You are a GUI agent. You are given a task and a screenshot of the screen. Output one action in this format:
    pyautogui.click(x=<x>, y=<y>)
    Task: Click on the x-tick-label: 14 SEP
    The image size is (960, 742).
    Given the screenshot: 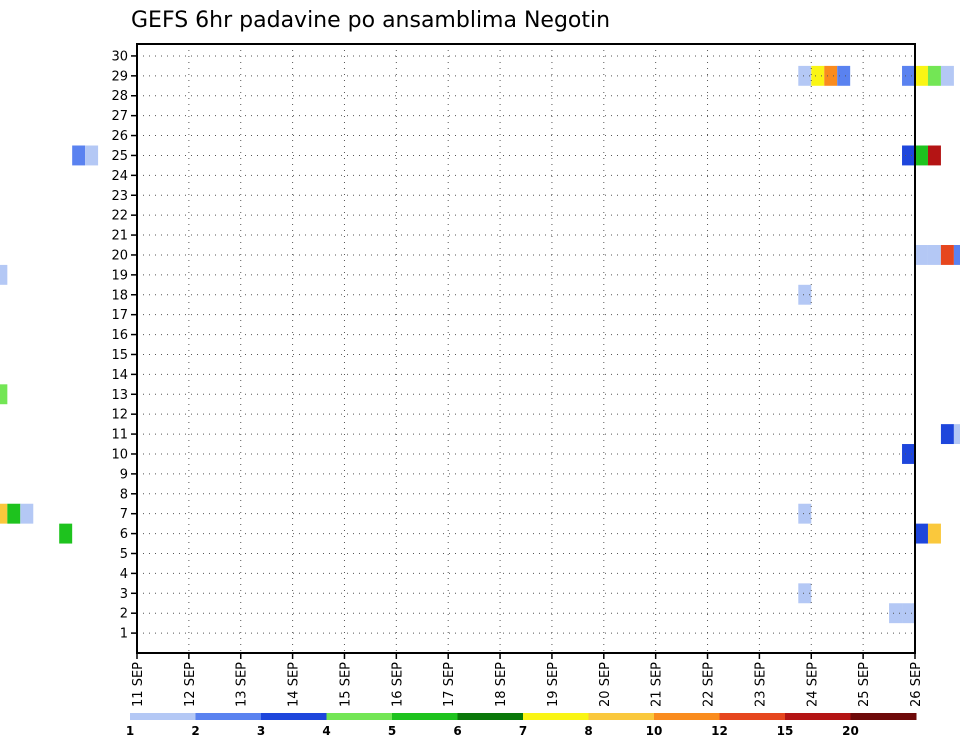 What is the action you would take?
    pyautogui.click(x=294, y=684)
    